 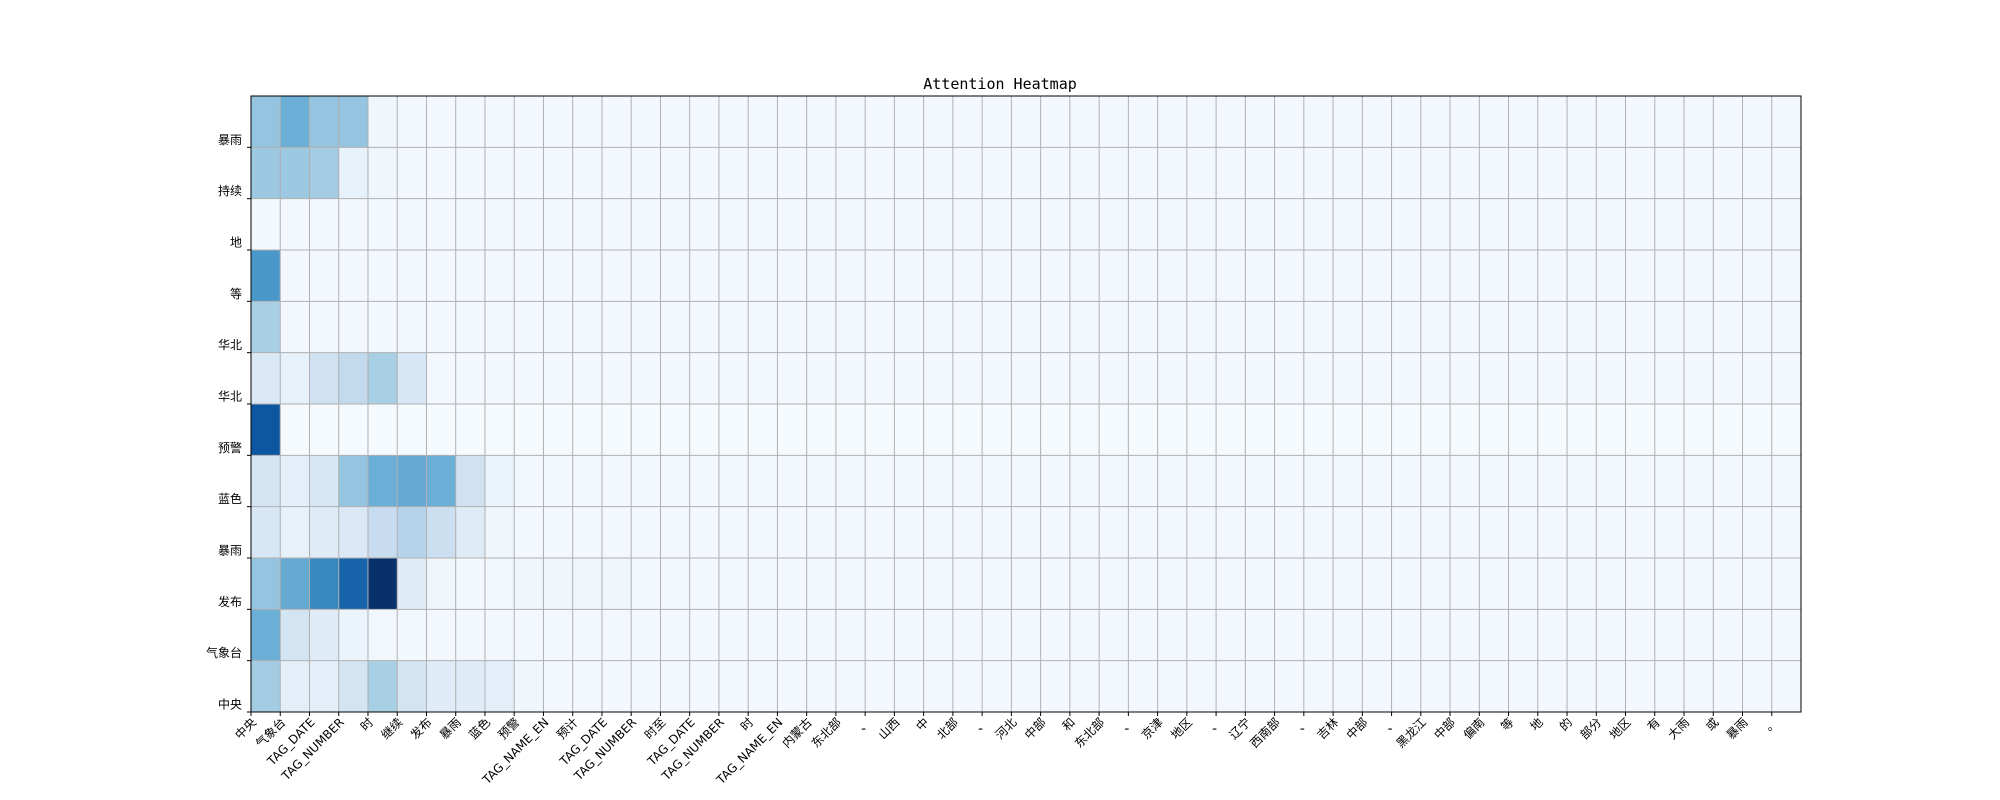 What do you see at coordinates (1035, 729) in the screenshot?
I see `x-tick-label: 中部` at bounding box center [1035, 729].